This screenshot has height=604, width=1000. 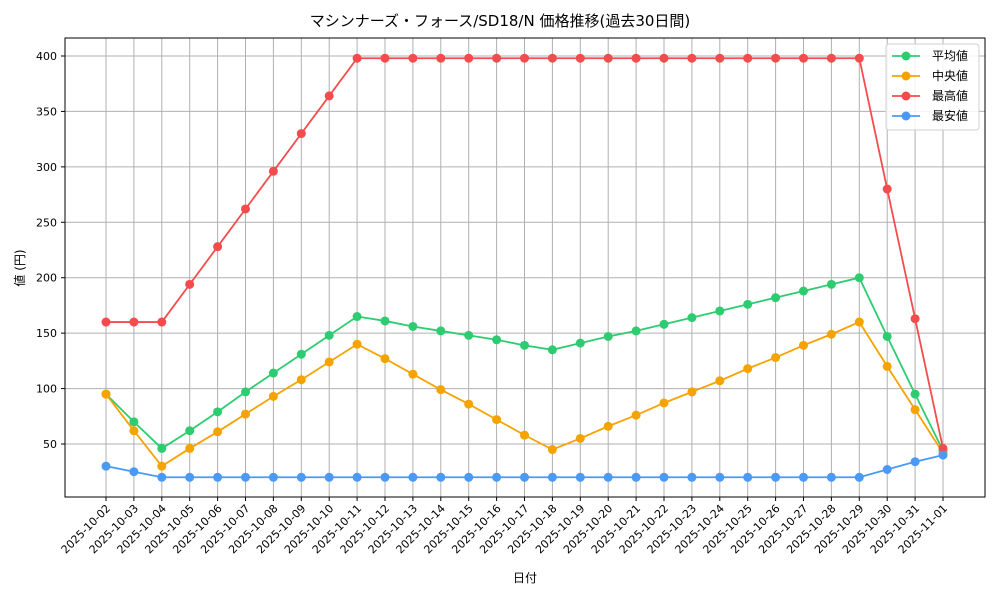 I want to click on y-tick-label: 150, so click(x=46, y=333).